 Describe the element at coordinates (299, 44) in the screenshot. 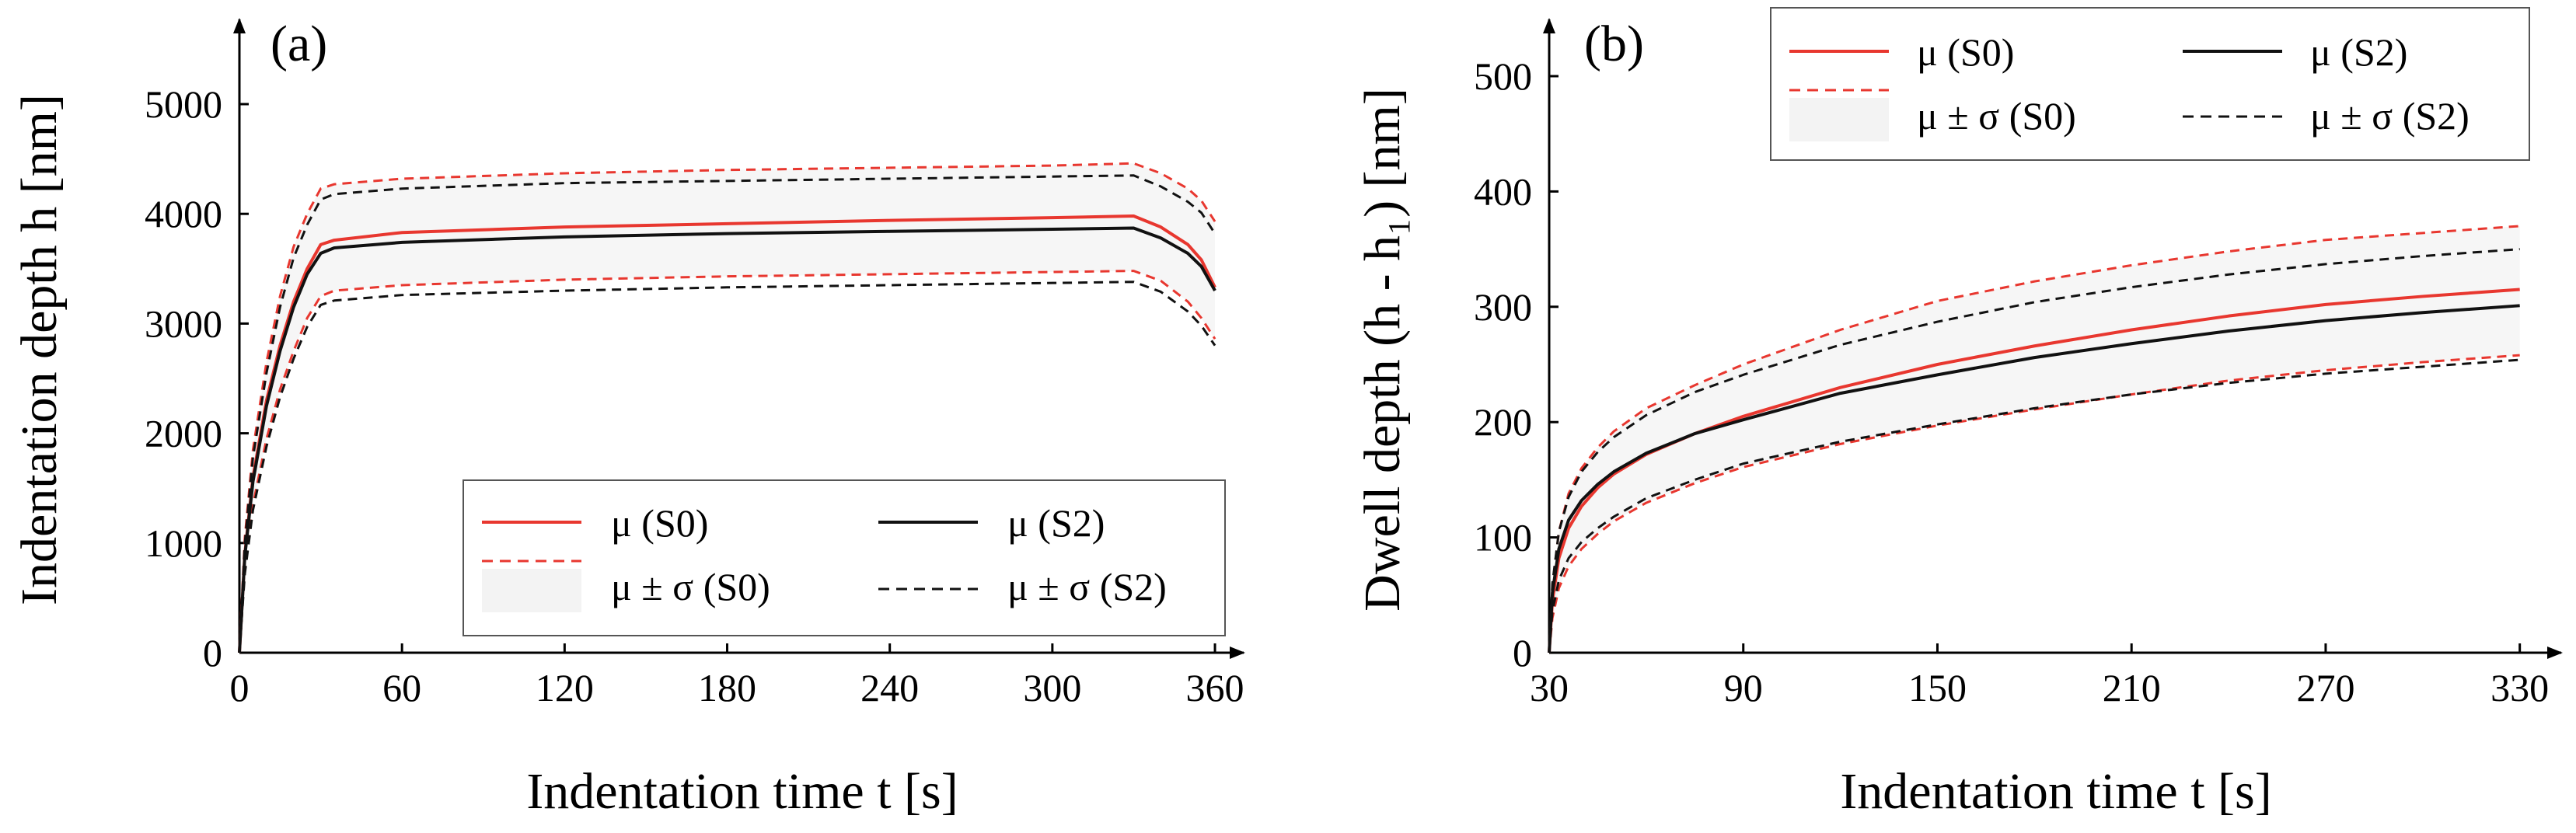

I see `panel-a-label: (a)` at that location.